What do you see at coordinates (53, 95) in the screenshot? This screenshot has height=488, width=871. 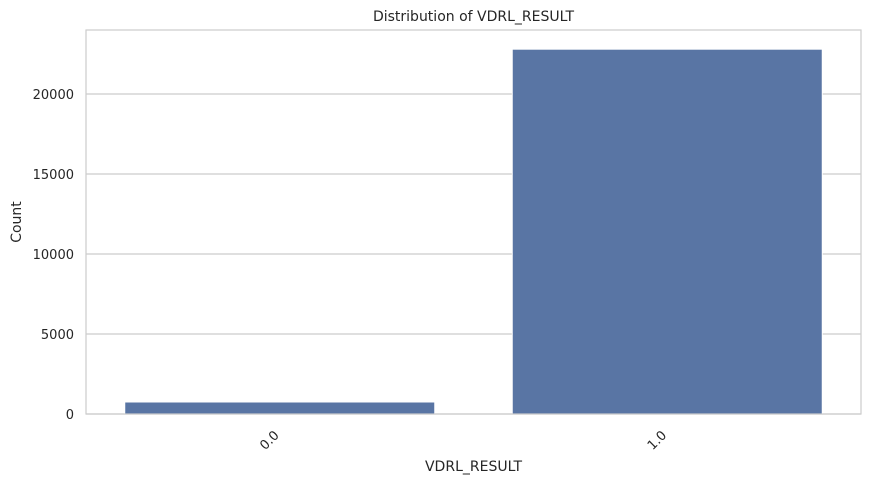 I see `y-tick-label: 20000` at bounding box center [53, 95].